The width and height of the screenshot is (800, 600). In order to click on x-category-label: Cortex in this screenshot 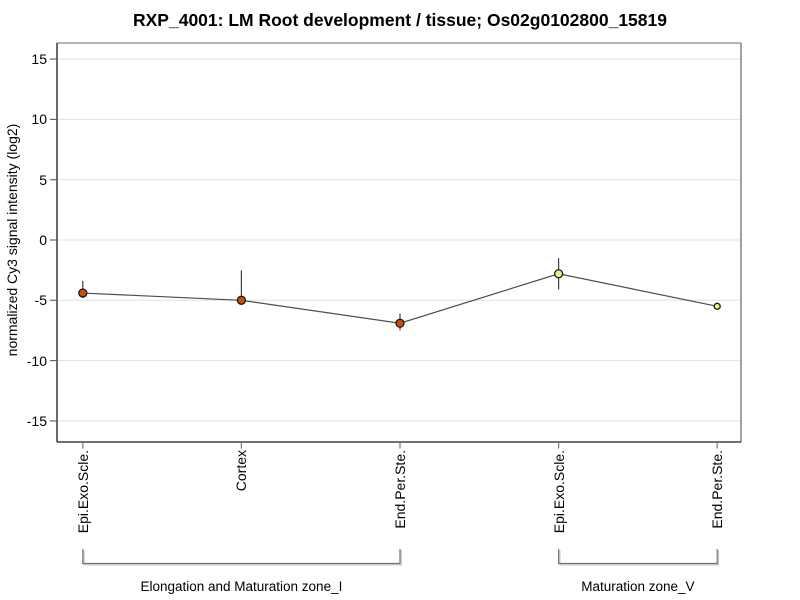, I will do `click(241, 471)`.